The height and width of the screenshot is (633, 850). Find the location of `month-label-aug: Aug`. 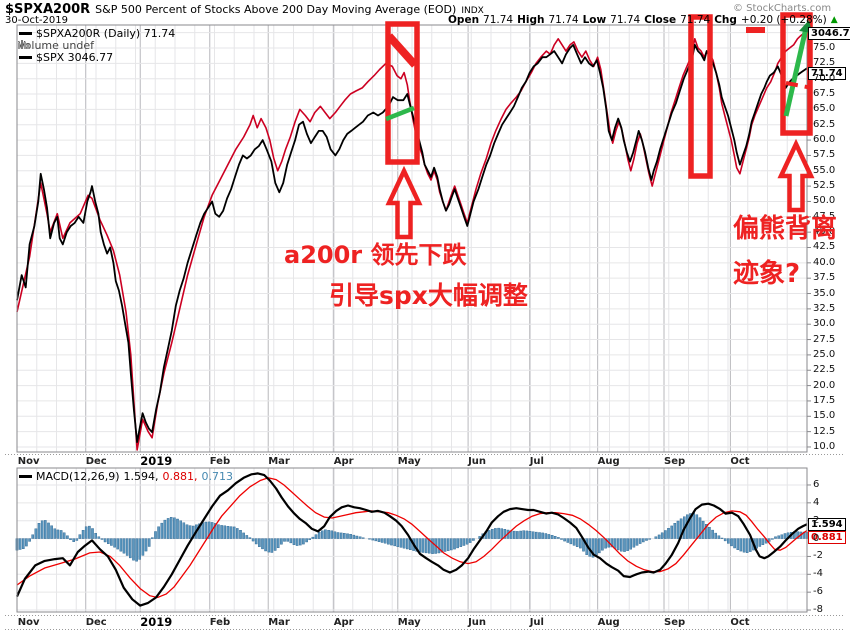

month-label-aug: Aug is located at coordinates (608, 622).